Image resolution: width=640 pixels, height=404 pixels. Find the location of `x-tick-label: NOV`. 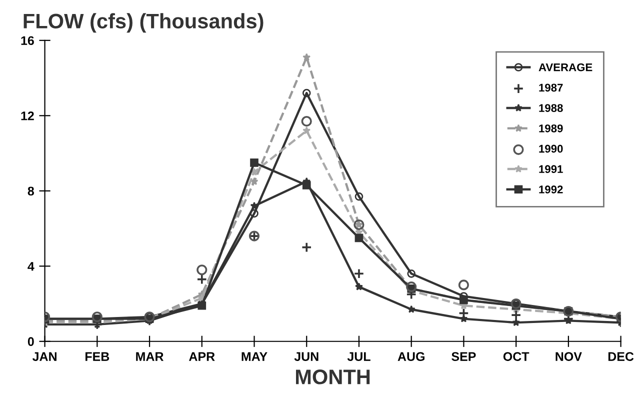

x-tick-label: NOV is located at coordinates (569, 356).